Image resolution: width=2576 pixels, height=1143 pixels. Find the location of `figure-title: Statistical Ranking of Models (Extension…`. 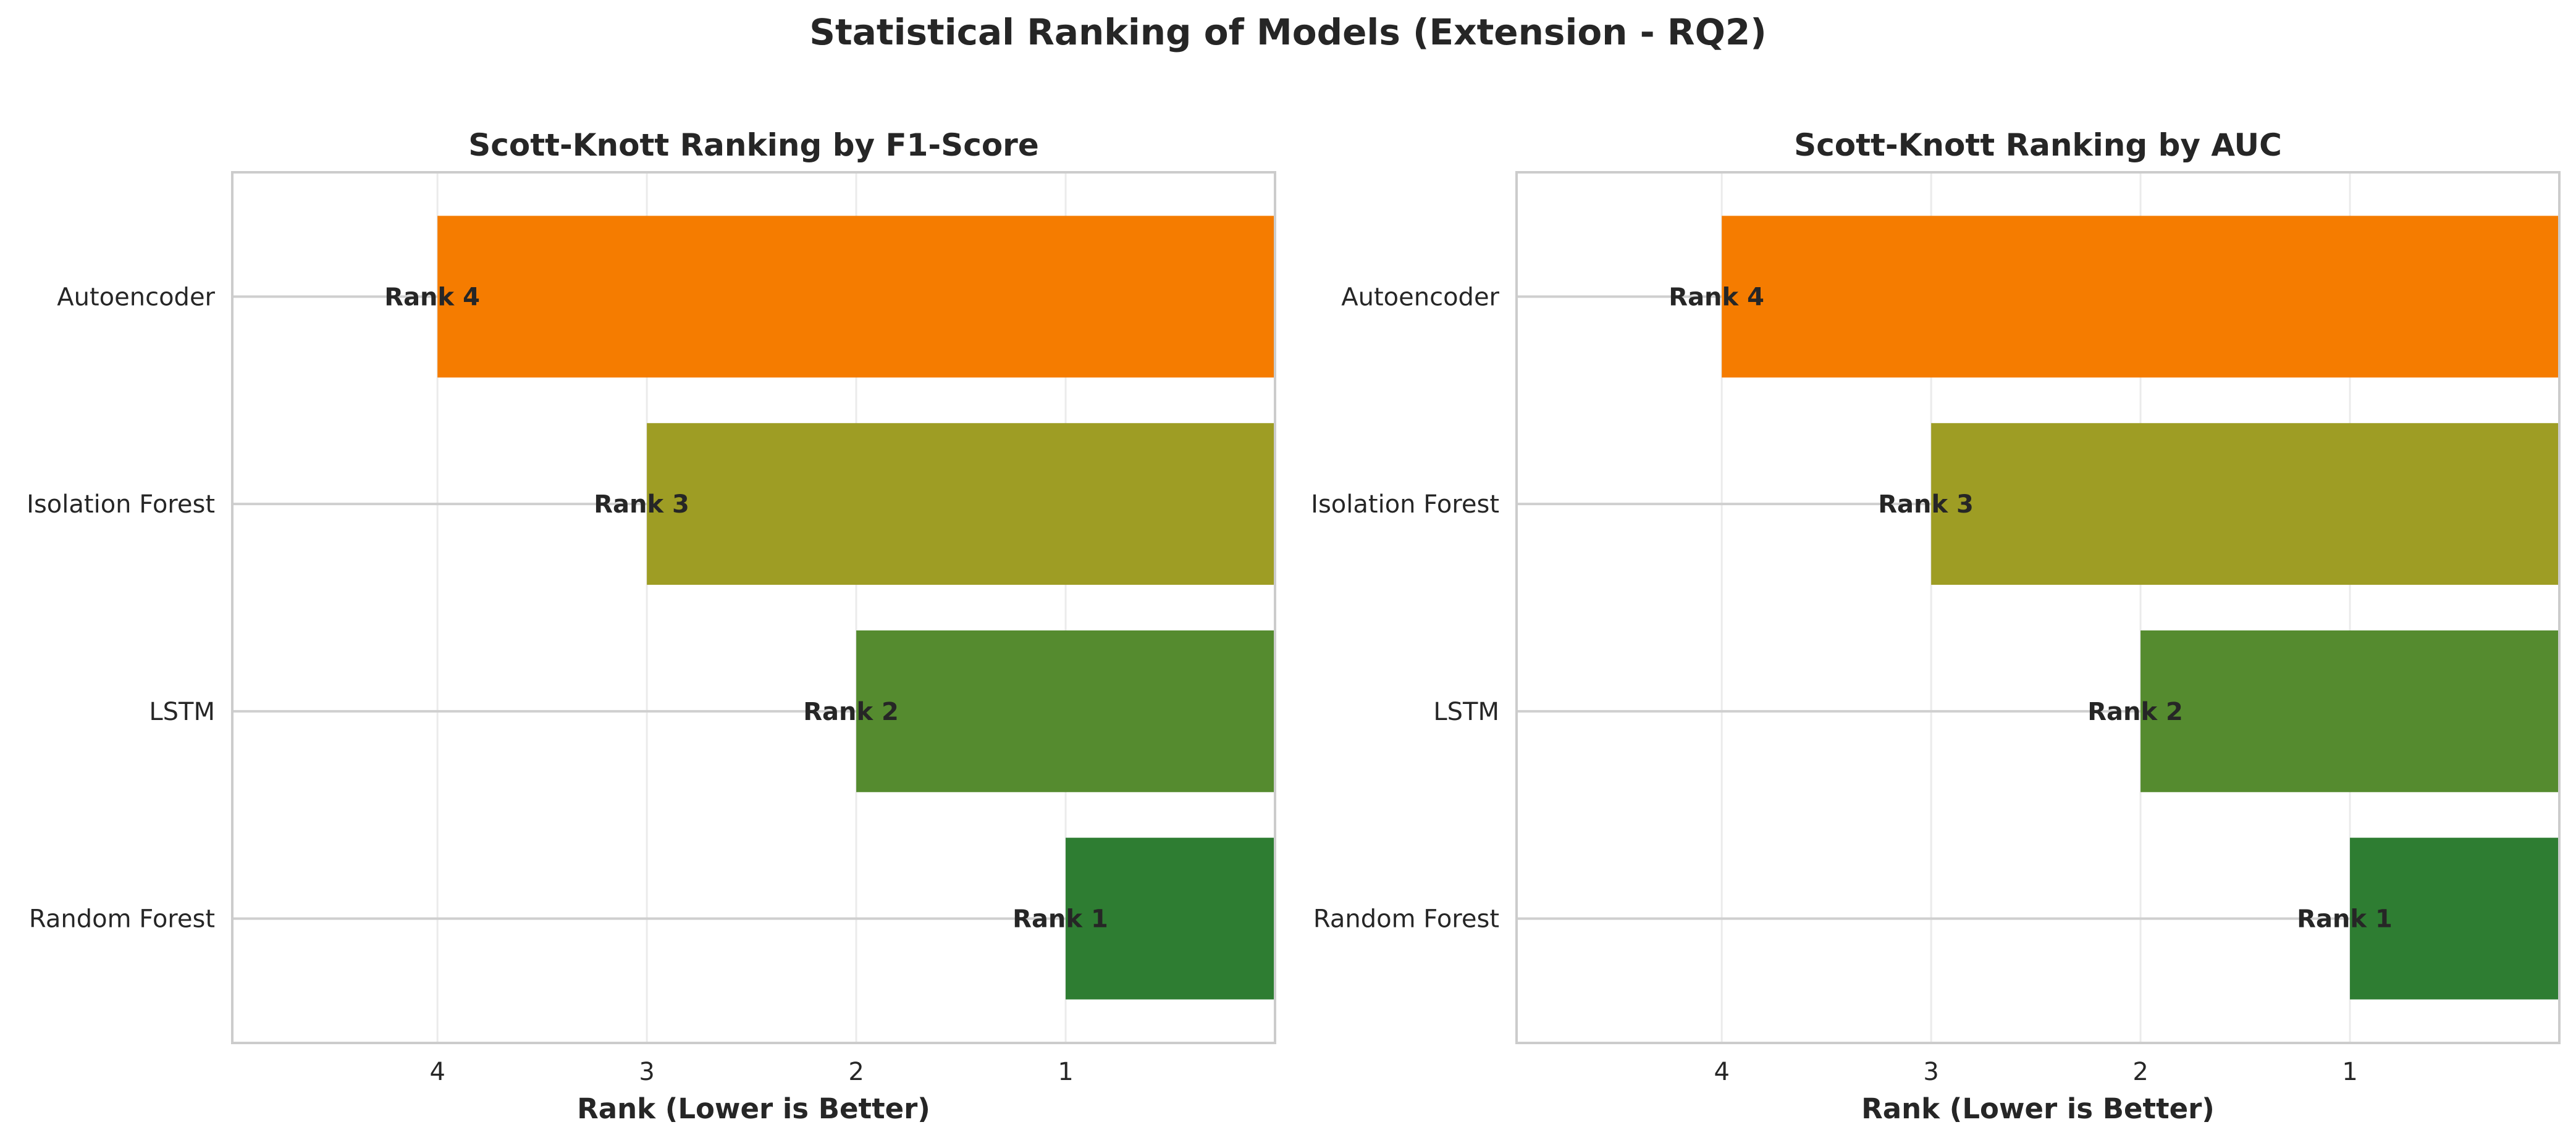

figure-title: Statistical Ranking of Models (Extension… is located at coordinates (1288, 32).